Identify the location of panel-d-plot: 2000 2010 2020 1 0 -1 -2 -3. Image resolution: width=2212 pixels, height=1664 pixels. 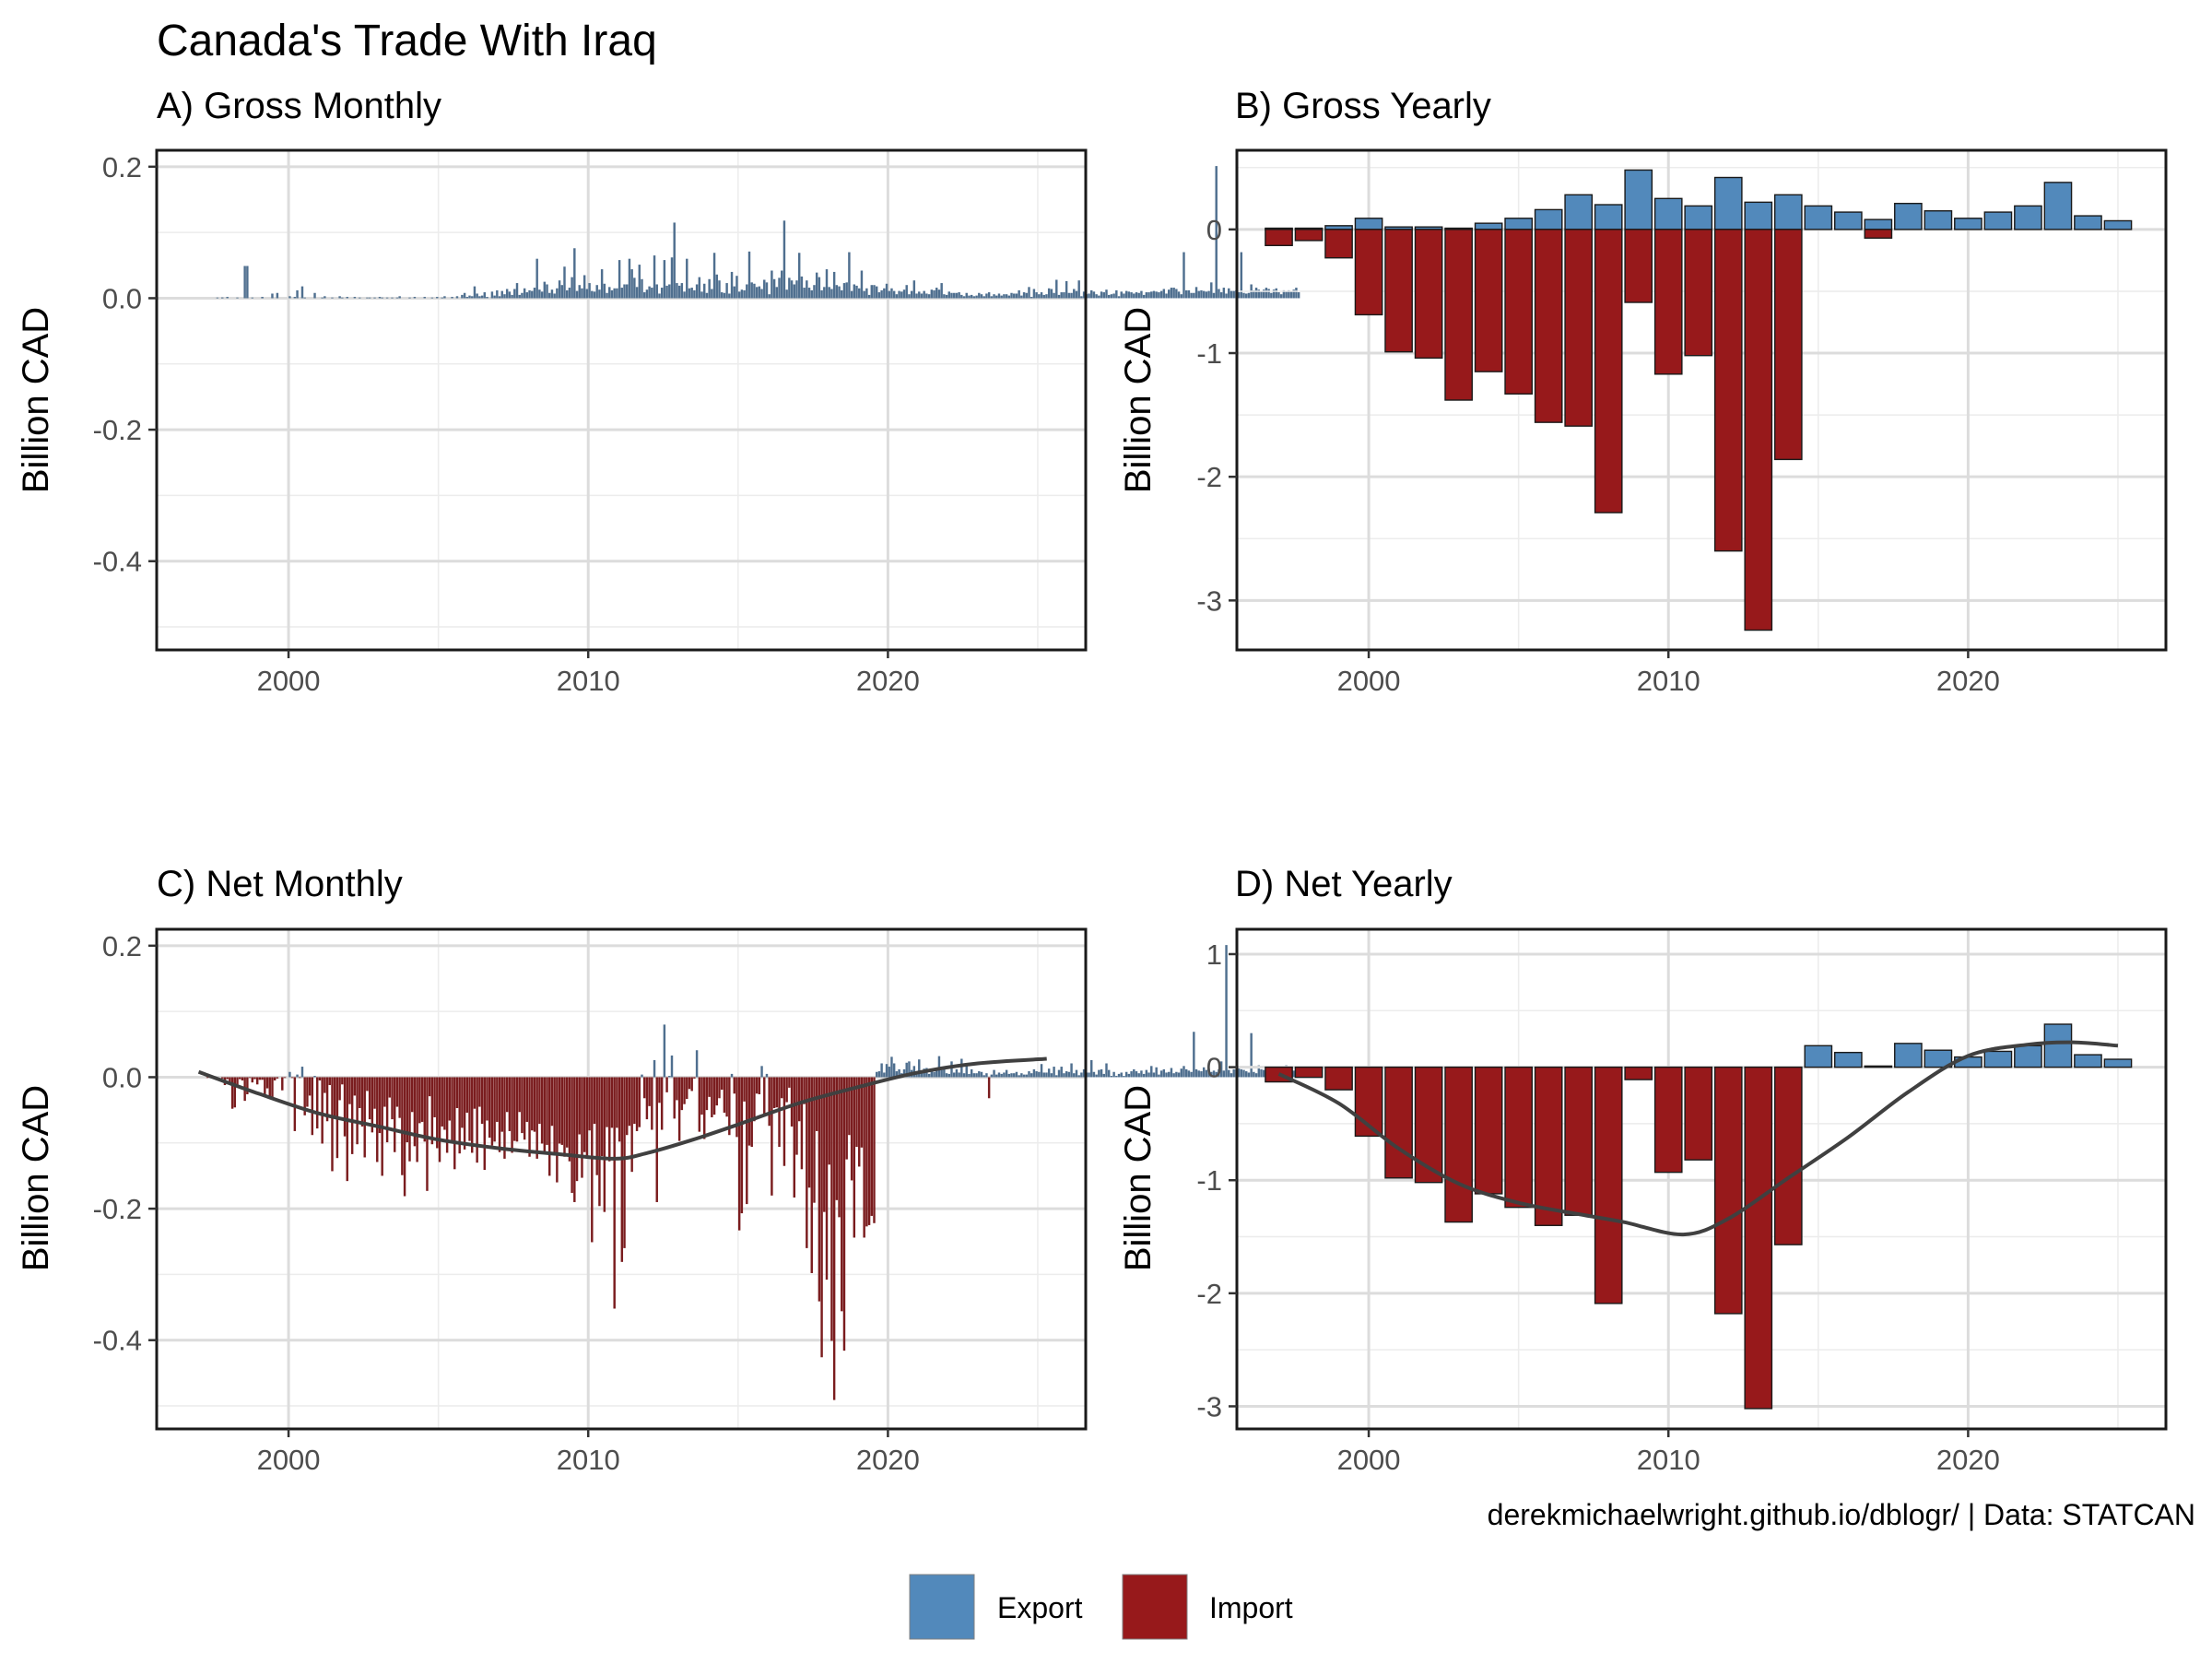
(1682, 1201).